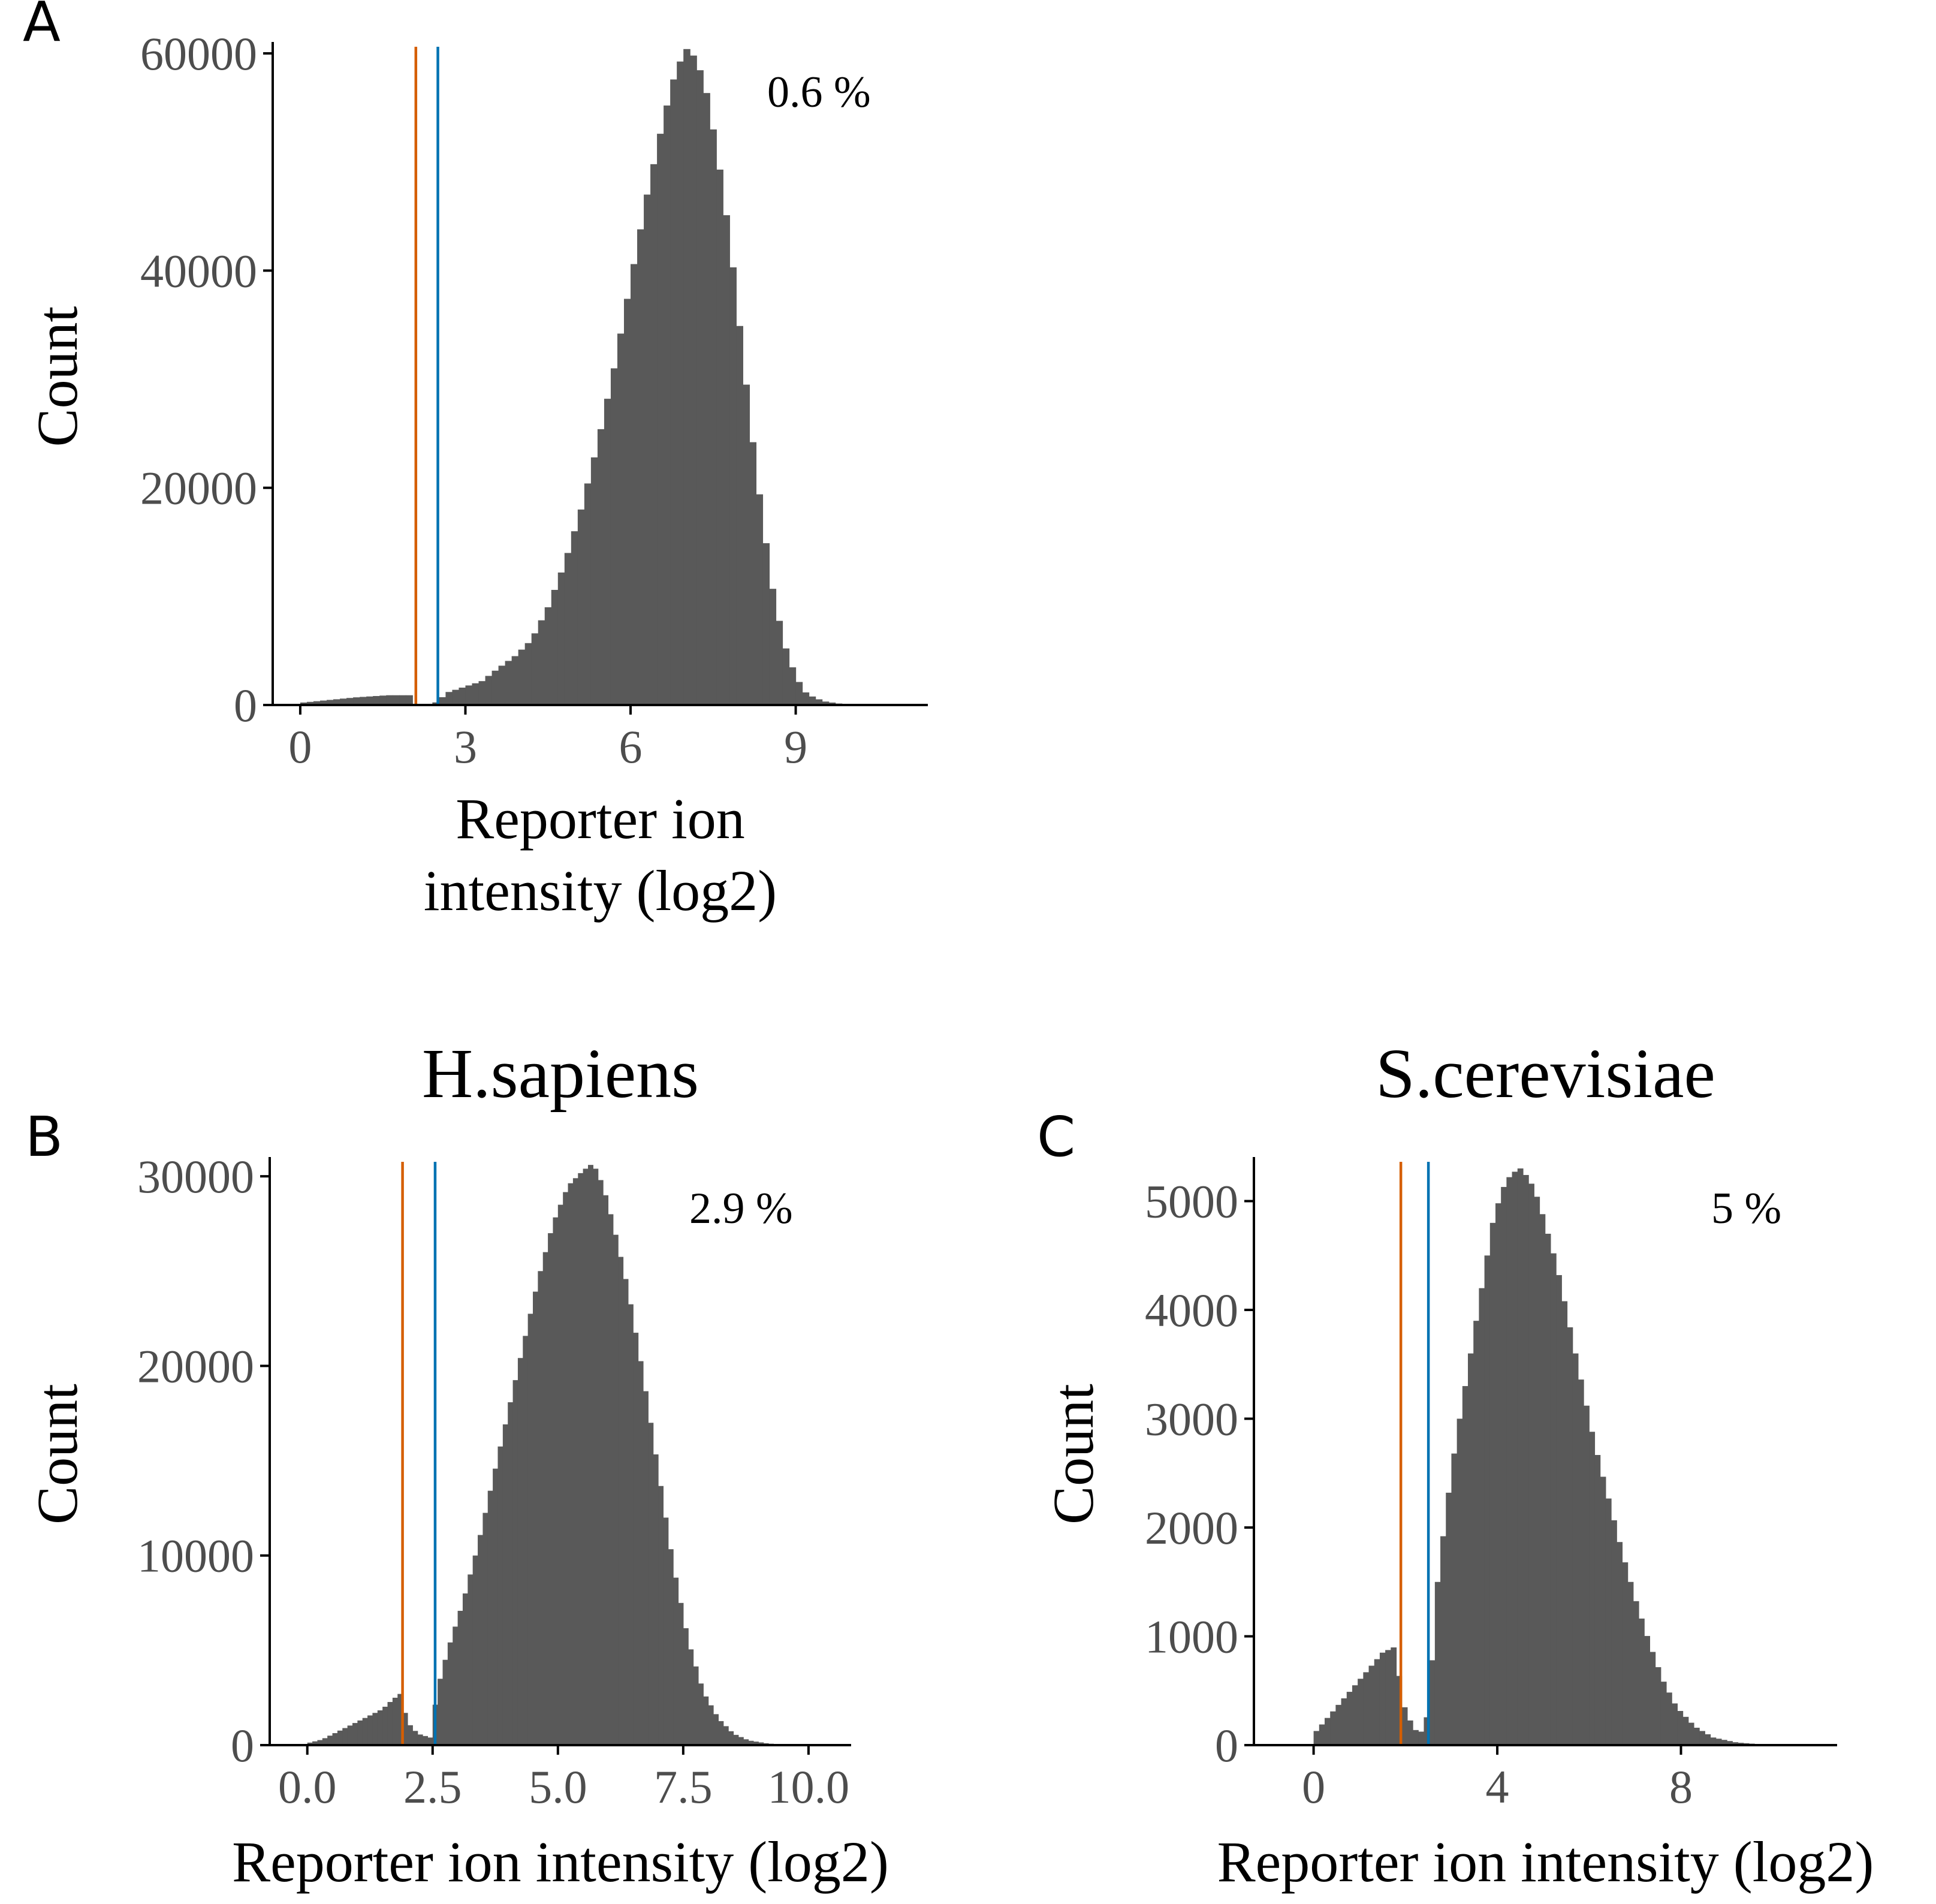 Image resolution: width=1936 pixels, height=1904 pixels. What do you see at coordinates (198, 488) in the screenshot?
I see `y-tick-label: 20000` at bounding box center [198, 488].